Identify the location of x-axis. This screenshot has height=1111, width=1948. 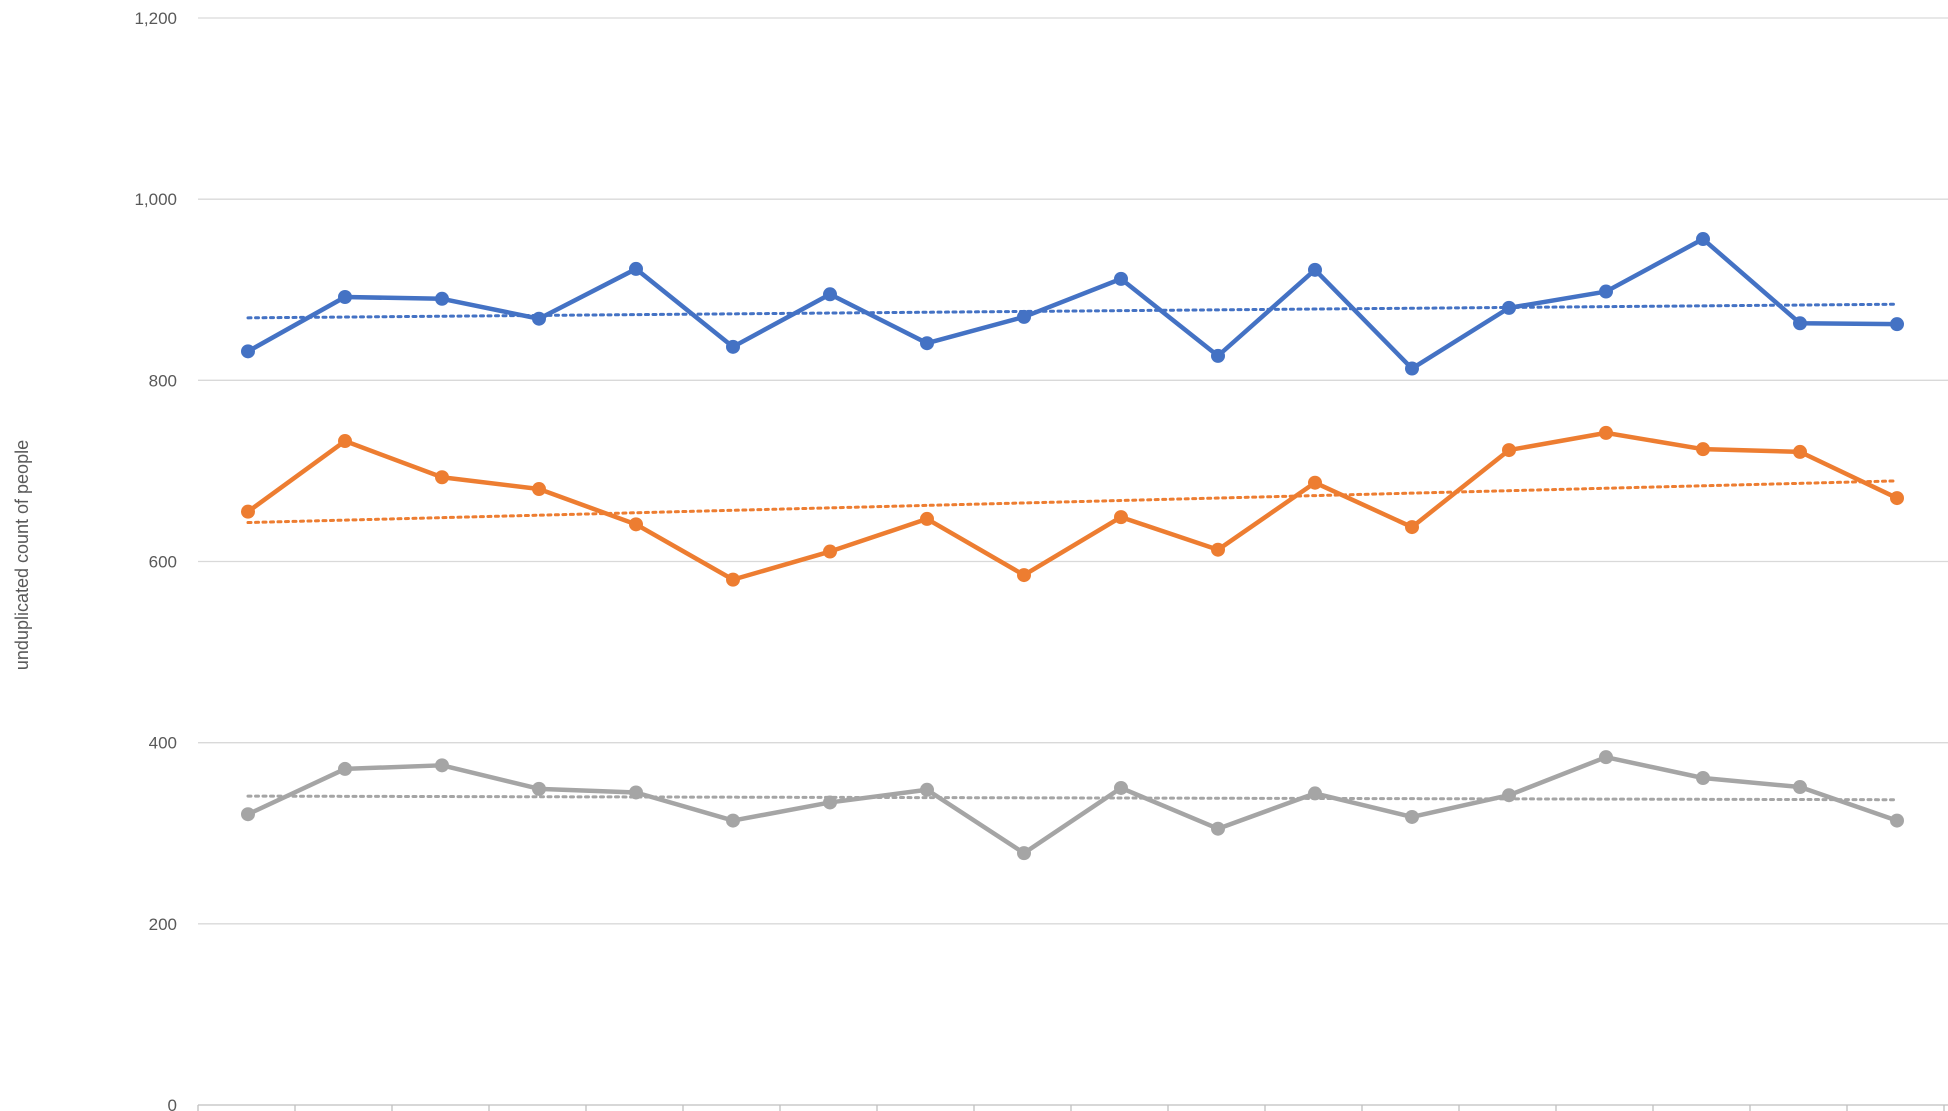
(1072, 1107).